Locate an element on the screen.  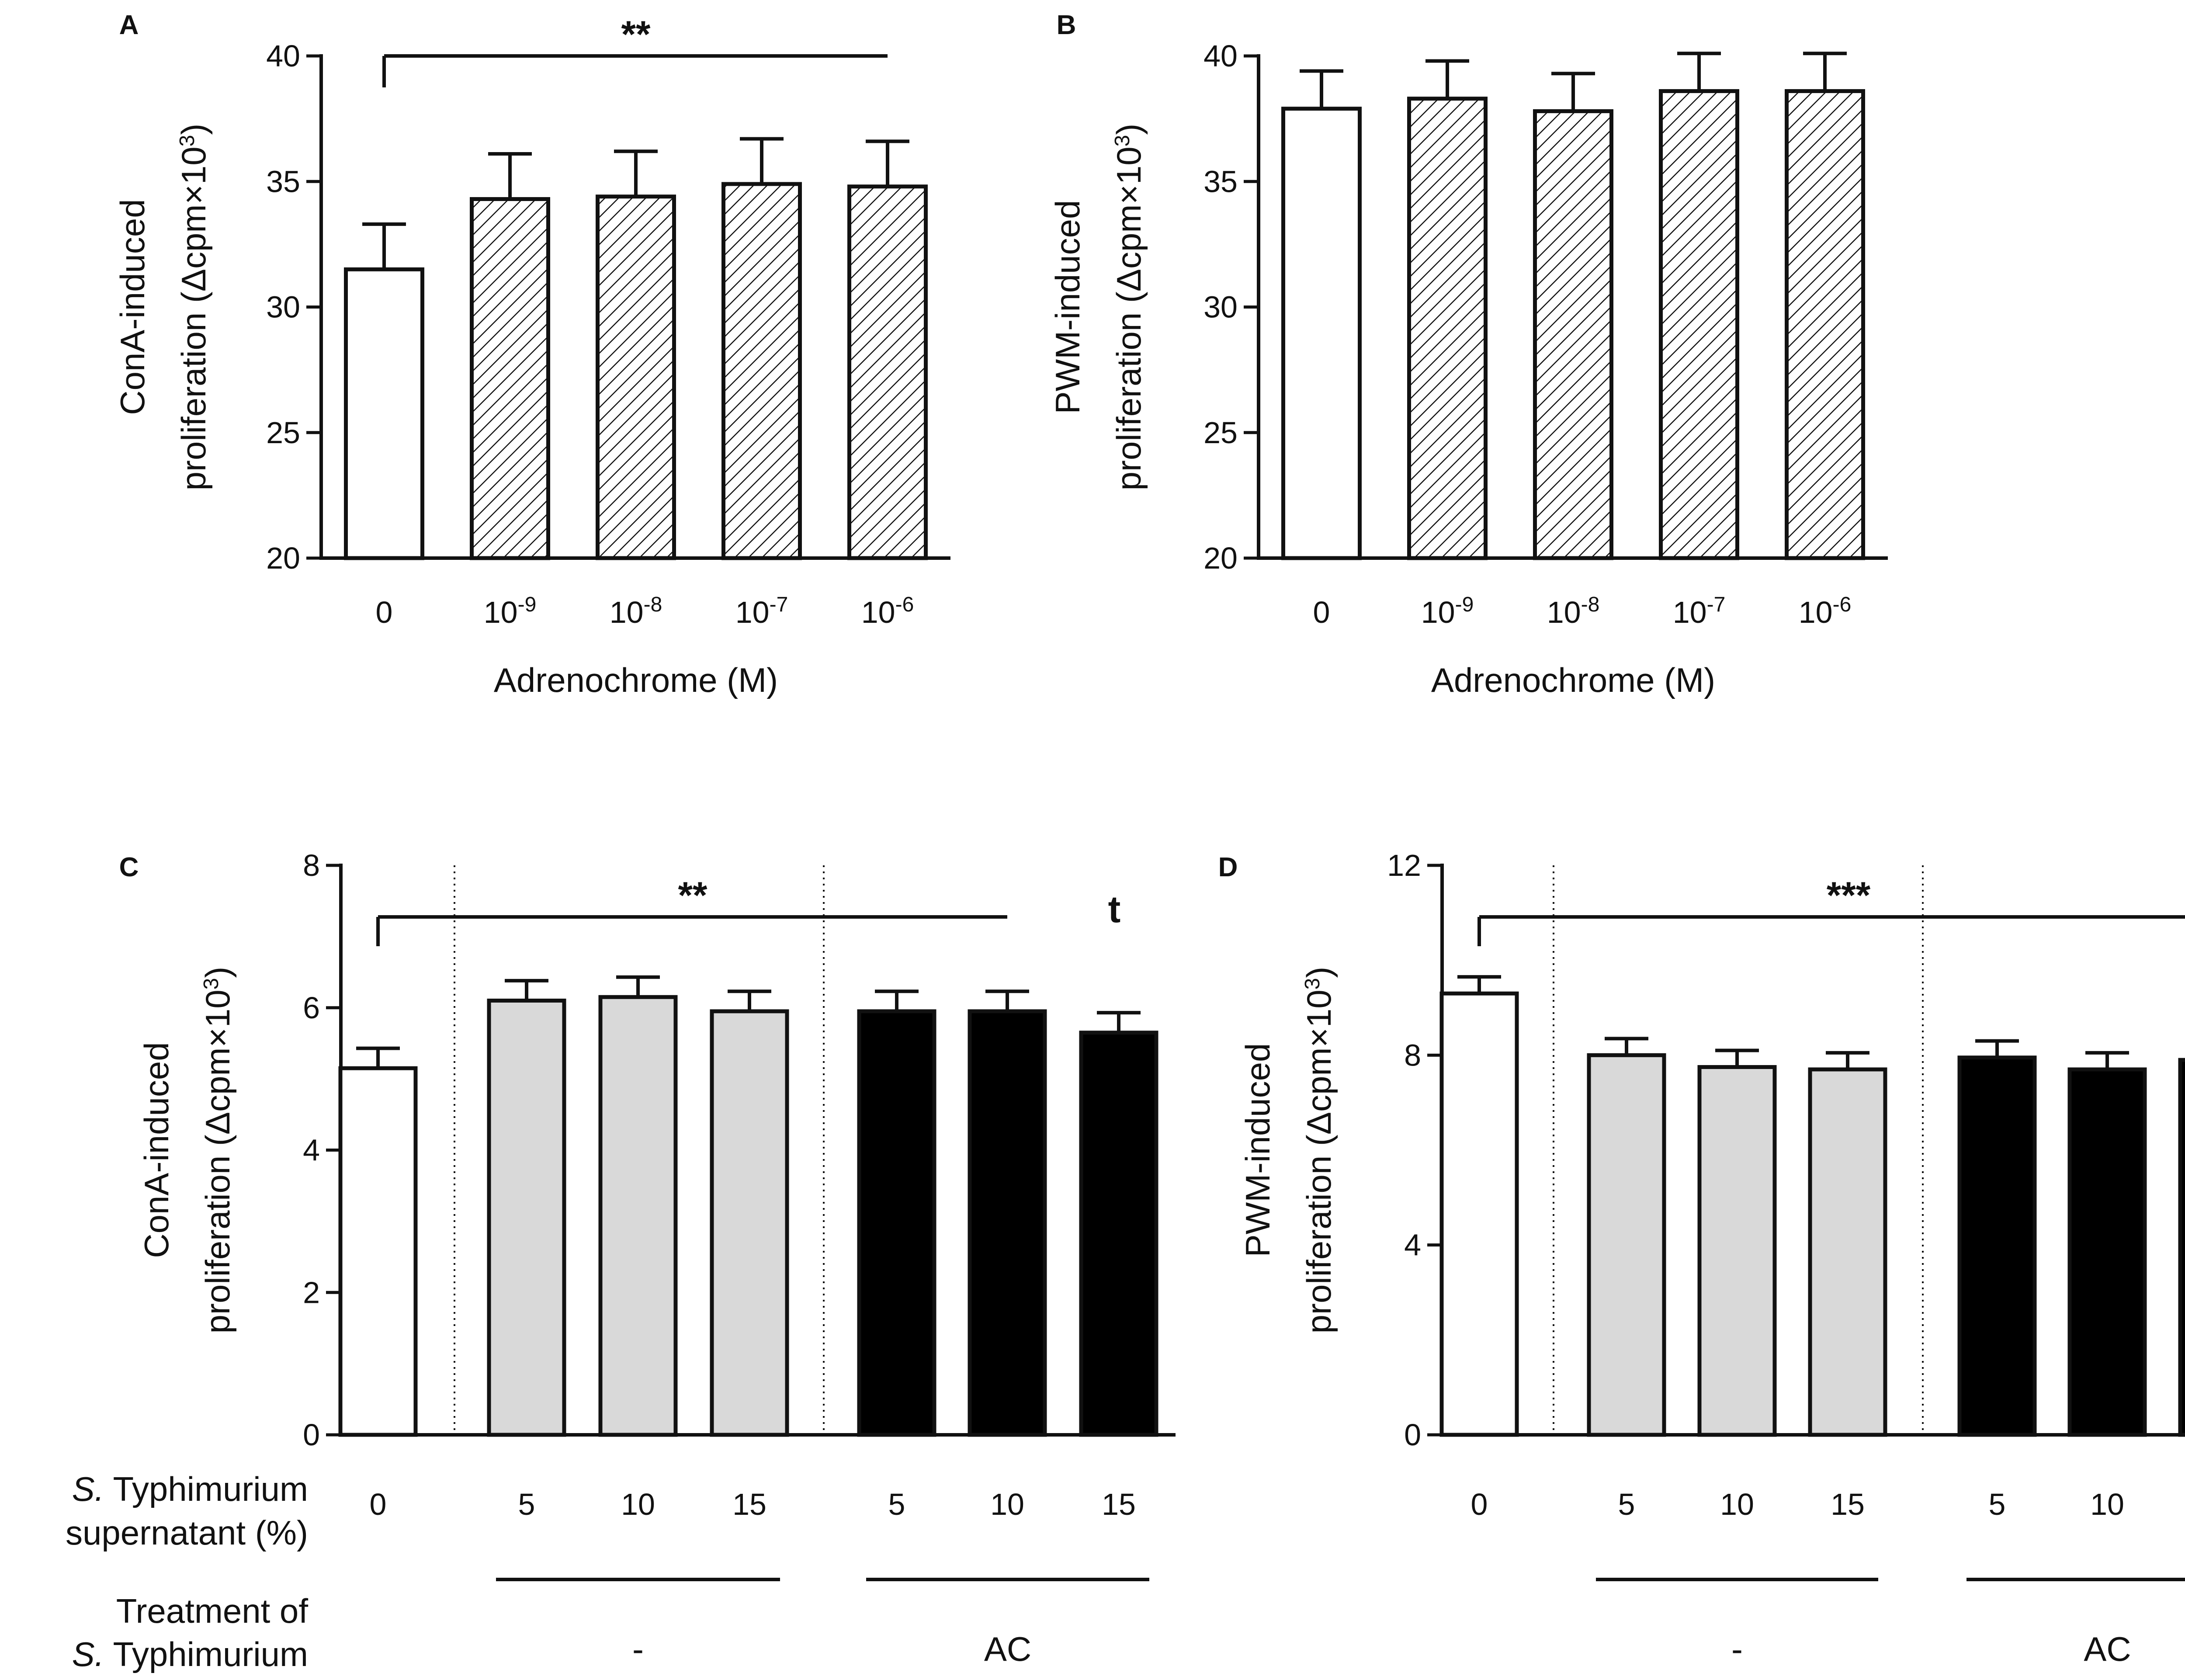
panel-b-xtick-label: 10⁻⁸ is located at coordinates (1573, 611).